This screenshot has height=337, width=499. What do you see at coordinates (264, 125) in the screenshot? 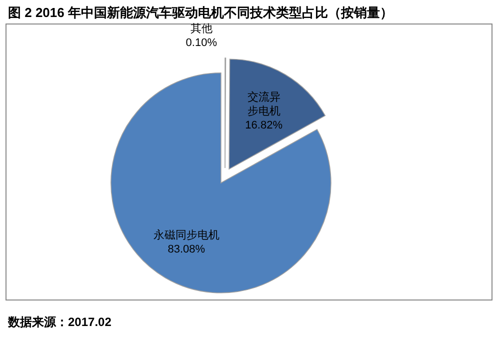
I see `data-label: 16.82%` at bounding box center [264, 125].